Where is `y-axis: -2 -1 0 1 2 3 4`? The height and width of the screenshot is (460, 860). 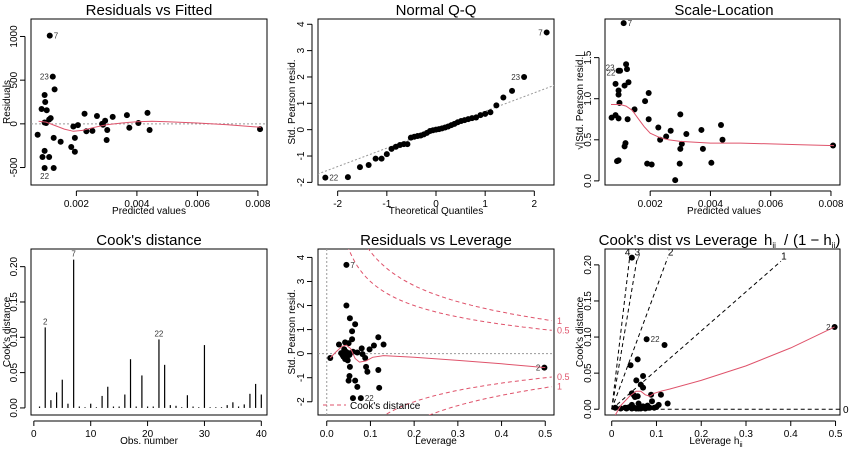 y-axis: -2 -1 0 1 2 3 4 is located at coordinates (304, 330).